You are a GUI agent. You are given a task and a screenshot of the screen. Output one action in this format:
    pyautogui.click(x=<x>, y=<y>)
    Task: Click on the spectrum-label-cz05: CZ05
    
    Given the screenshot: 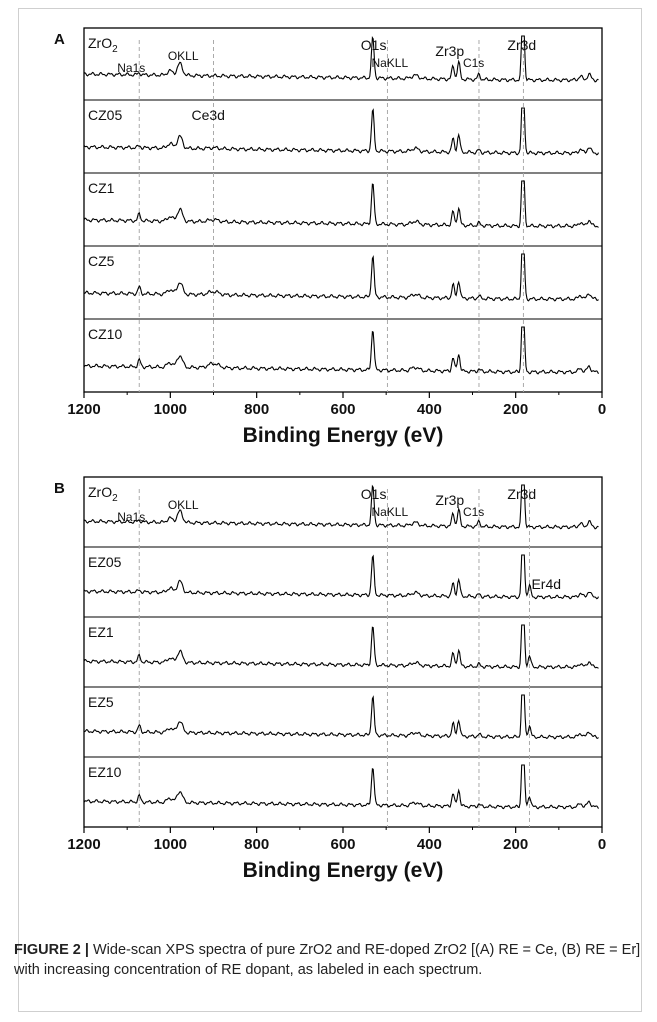 What is the action you would take?
    pyautogui.click(x=105, y=115)
    